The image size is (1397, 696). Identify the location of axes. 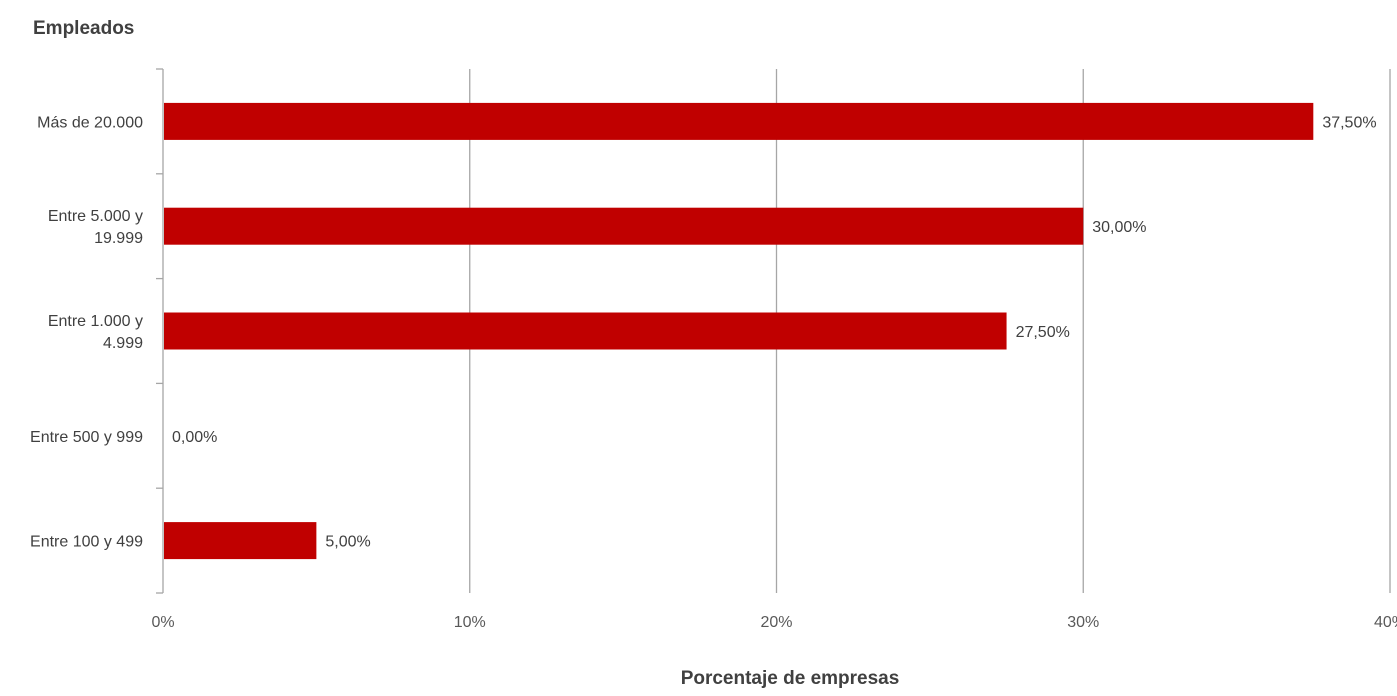
(160, 331).